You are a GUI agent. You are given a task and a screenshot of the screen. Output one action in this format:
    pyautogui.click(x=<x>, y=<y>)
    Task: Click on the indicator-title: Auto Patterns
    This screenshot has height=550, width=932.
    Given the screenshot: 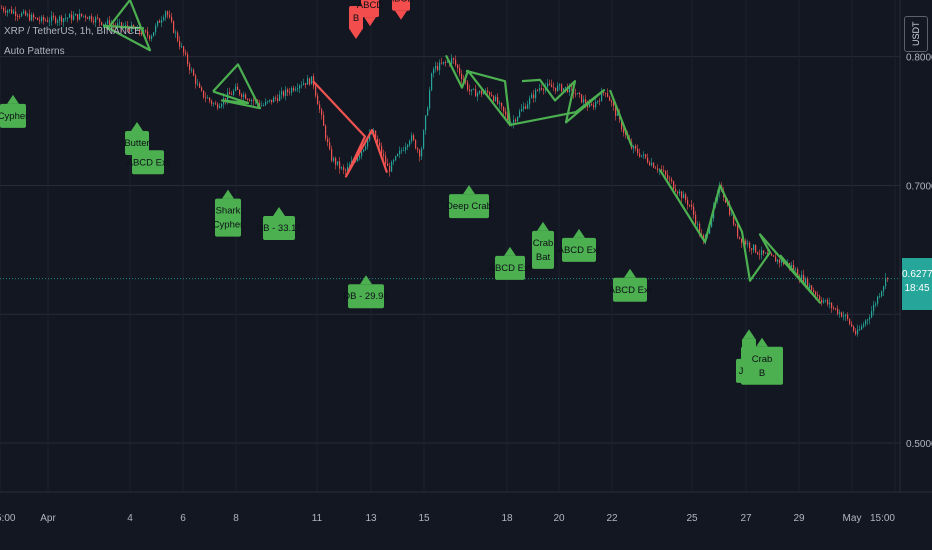 What is the action you would take?
    pyautogui.click(x=34, y=51)
    